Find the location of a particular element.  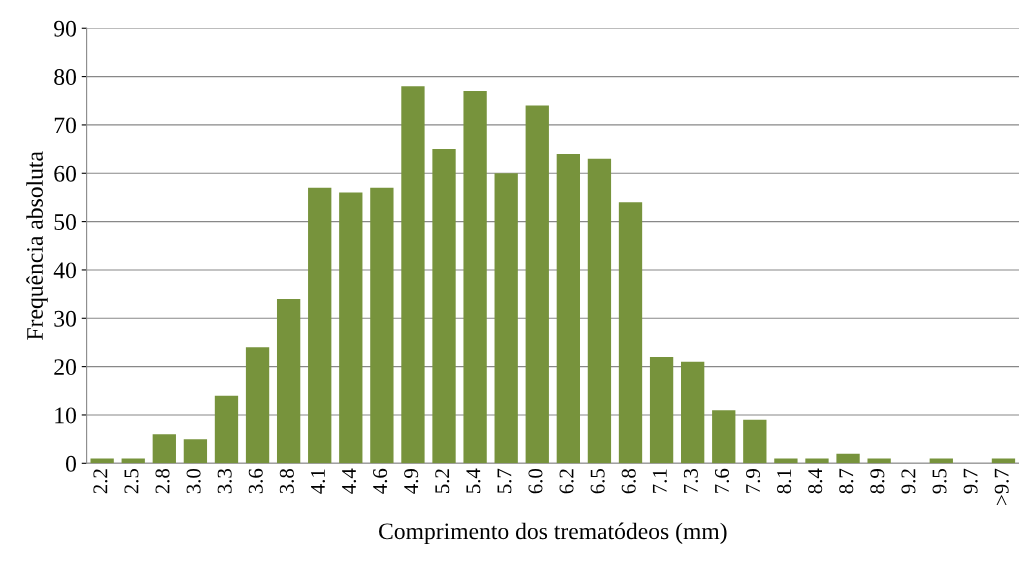

x-tick-label: 3.3 is located at coordinates (224, 481).